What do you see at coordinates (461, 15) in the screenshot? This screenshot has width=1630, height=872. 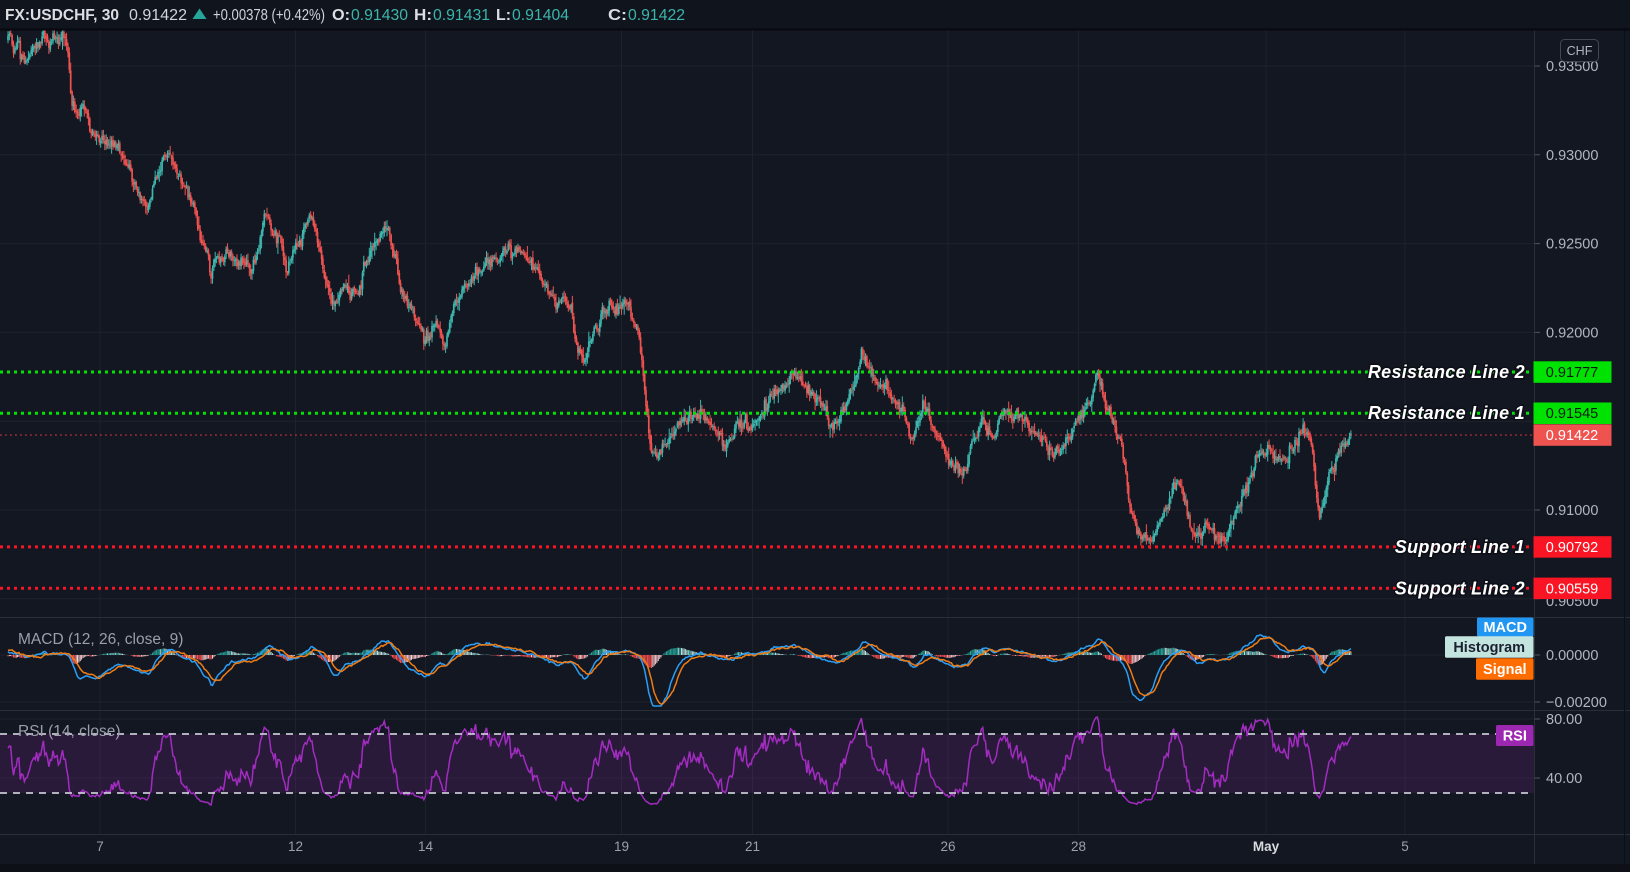 I see `svg-text: 0.91431` at bounding box center [461, 15].